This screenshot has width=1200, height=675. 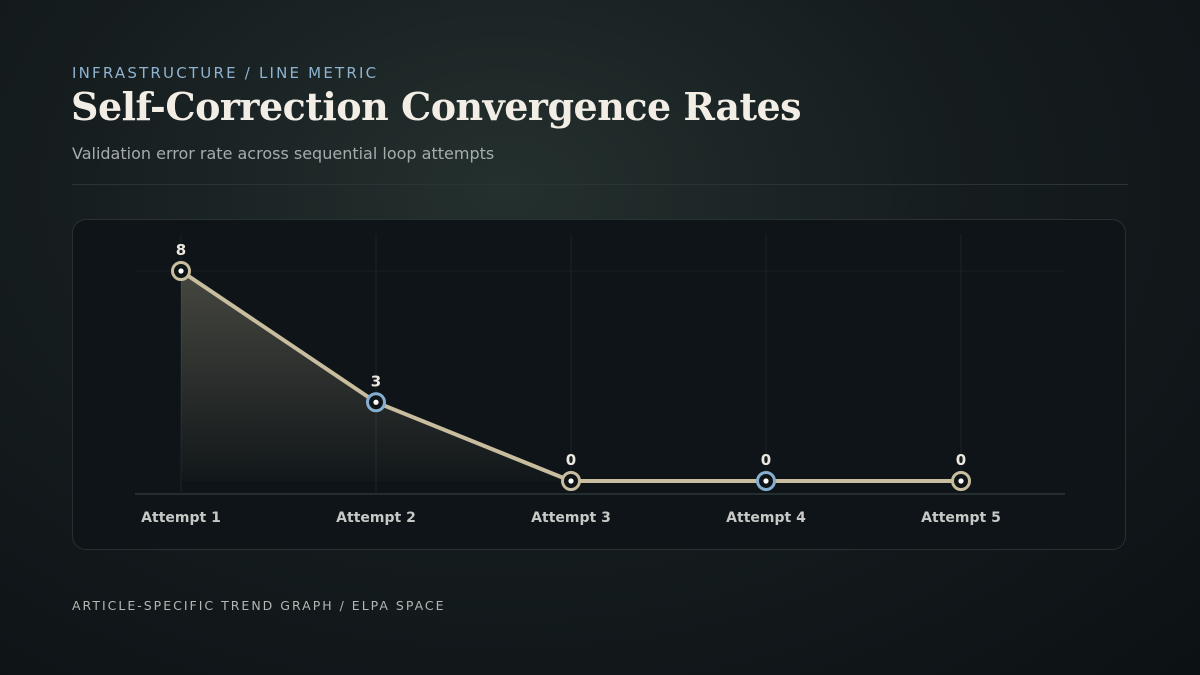 What do you see at coordinates (436, 106) in the screenshot?
I see `page-title: Self-Correction Convergence Rates` at bounding box center [436, 106].